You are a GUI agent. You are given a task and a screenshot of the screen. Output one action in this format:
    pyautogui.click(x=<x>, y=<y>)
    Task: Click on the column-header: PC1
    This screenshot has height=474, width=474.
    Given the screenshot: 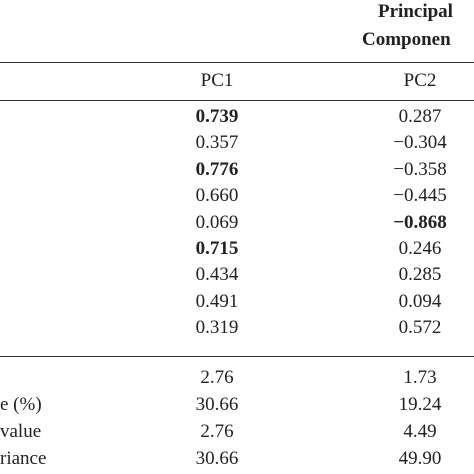 What is the action you would take?
    pyautogui.click(x=217, y=80)
    